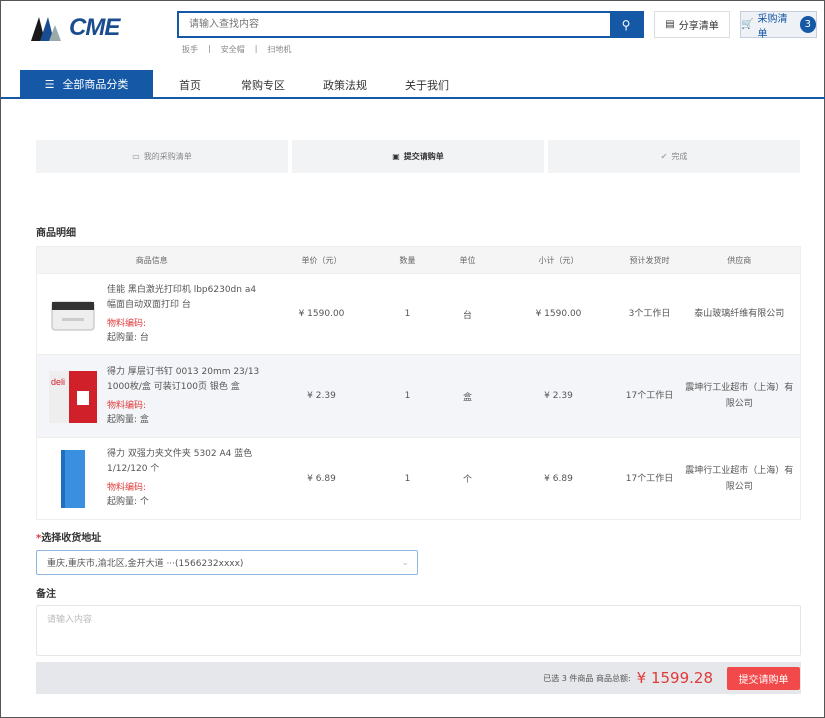  I want to click on search-icon: ⚲, so click(626, 24).